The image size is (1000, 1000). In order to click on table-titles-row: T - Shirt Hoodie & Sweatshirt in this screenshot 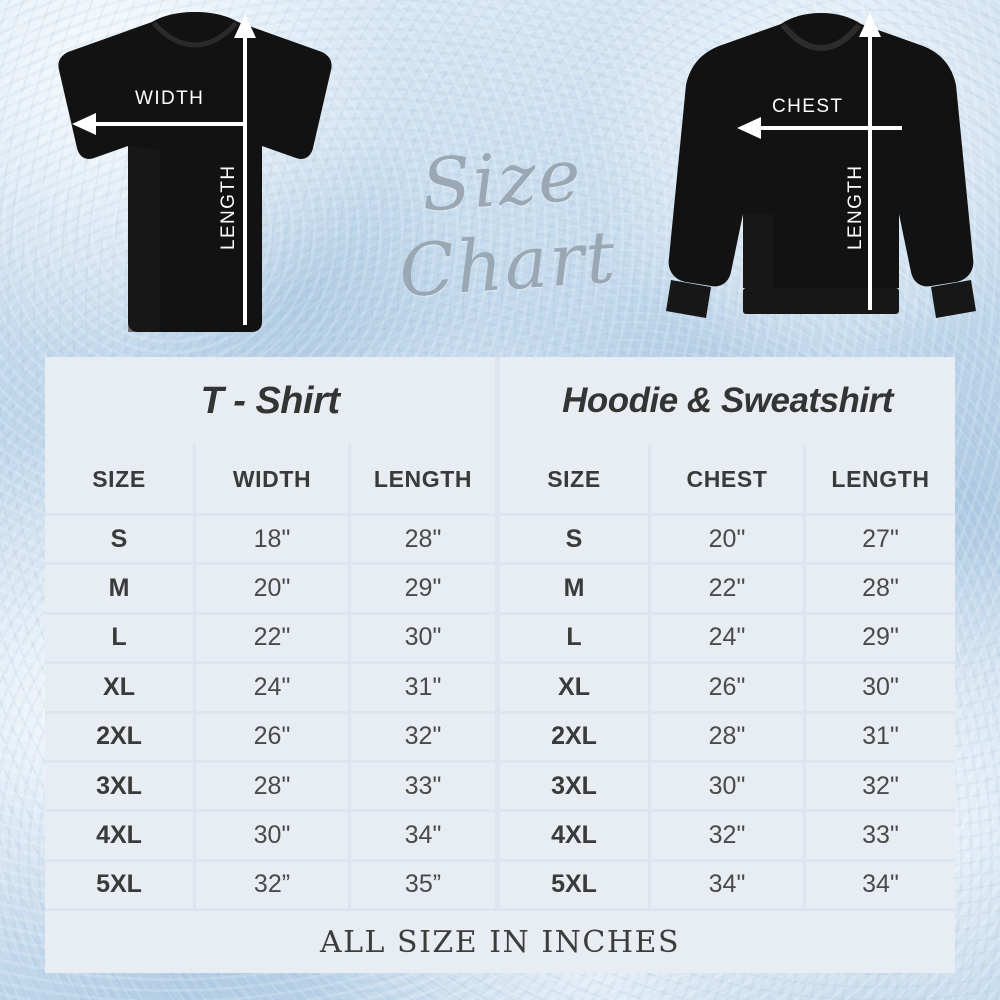, I will do `click(500, 401)`.